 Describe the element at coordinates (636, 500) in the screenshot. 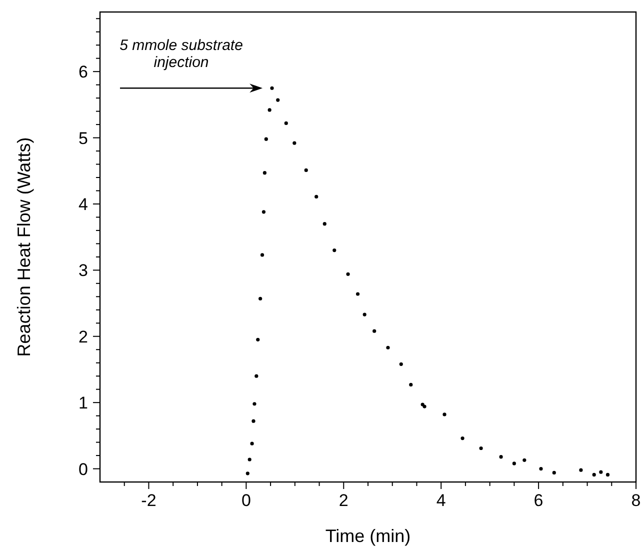

I see `x-tick-label: 8` at that location.